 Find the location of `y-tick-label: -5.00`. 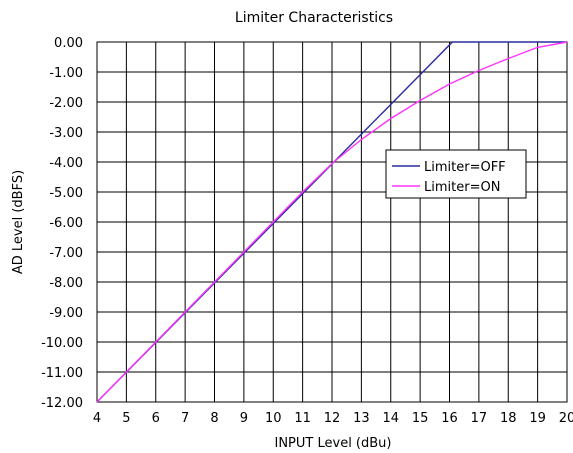

y-tick-label: -5.00 is located at coordinates (66, 193).